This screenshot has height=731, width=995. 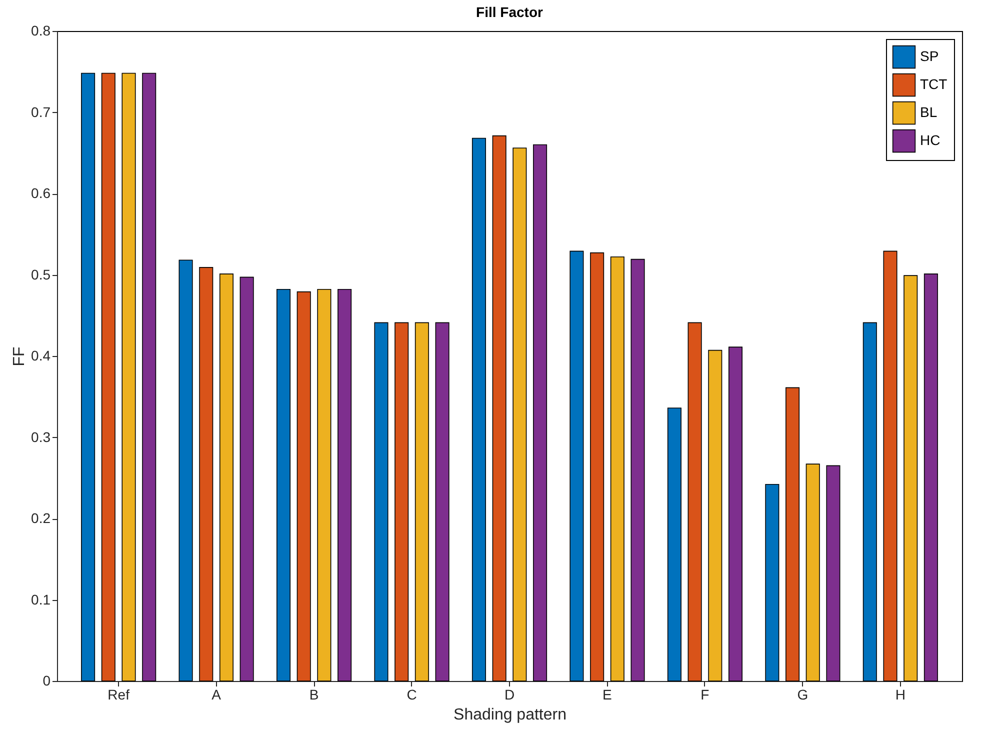 What do you see at coordinates (802, 694) in the screenshot?
I see `x-tick-label: G` at bounding box center [802, 694].